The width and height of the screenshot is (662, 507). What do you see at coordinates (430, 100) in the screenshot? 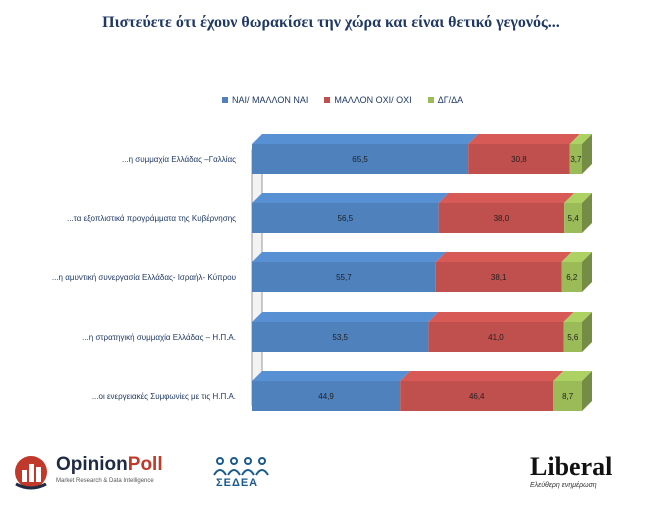
I see `legend-swatch-dk` at bounding box center [430, 100].